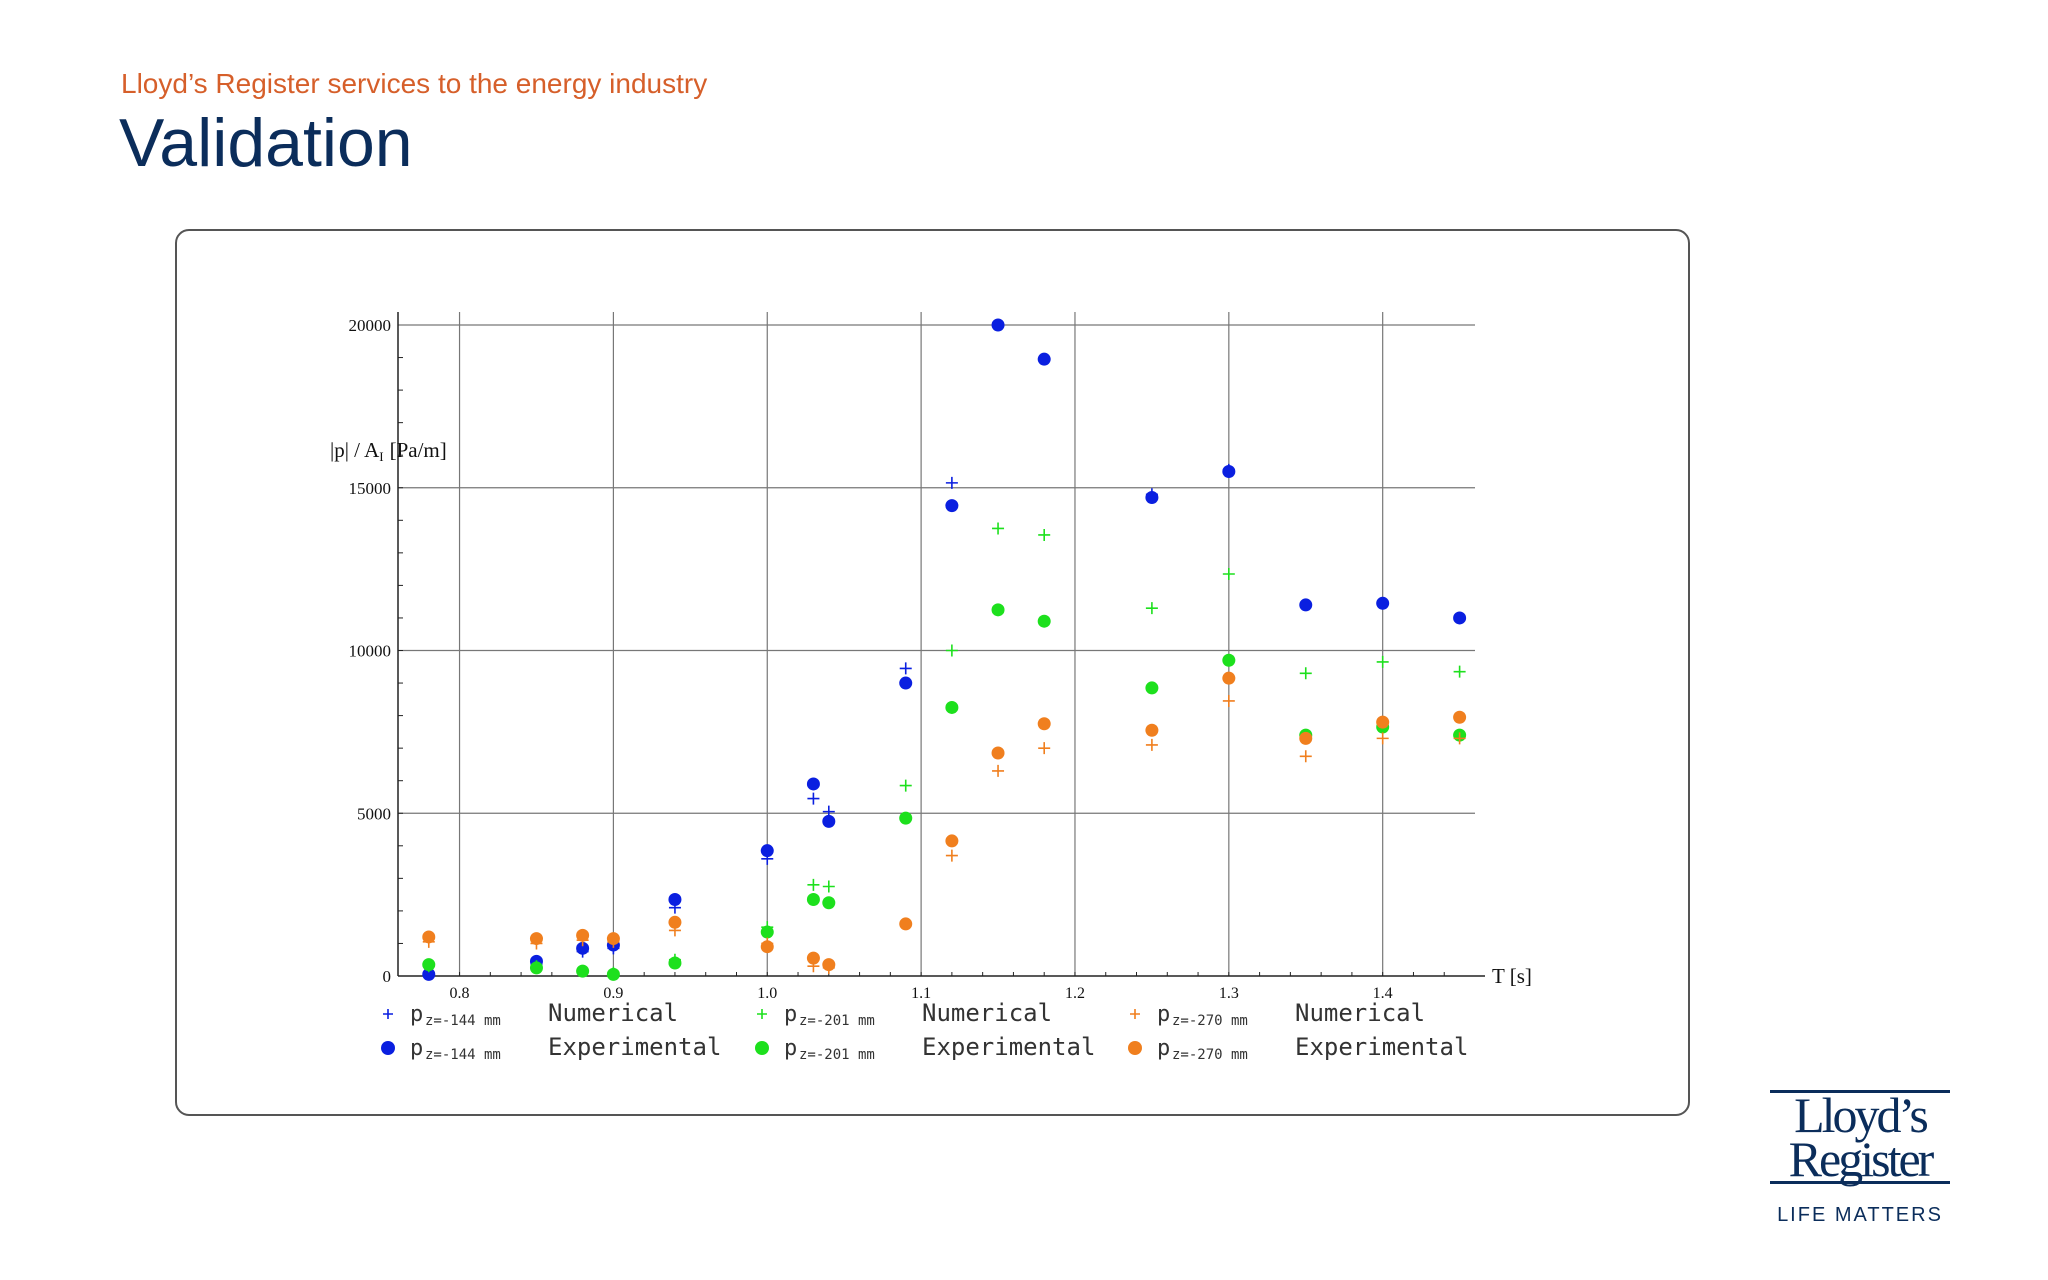 The width and height of the screenshot is (2048, 1280). What do you see at coordinates (370, 325) in the screenshot?
I see `y-tick-label: 20000` at bounding box center [370, 325].